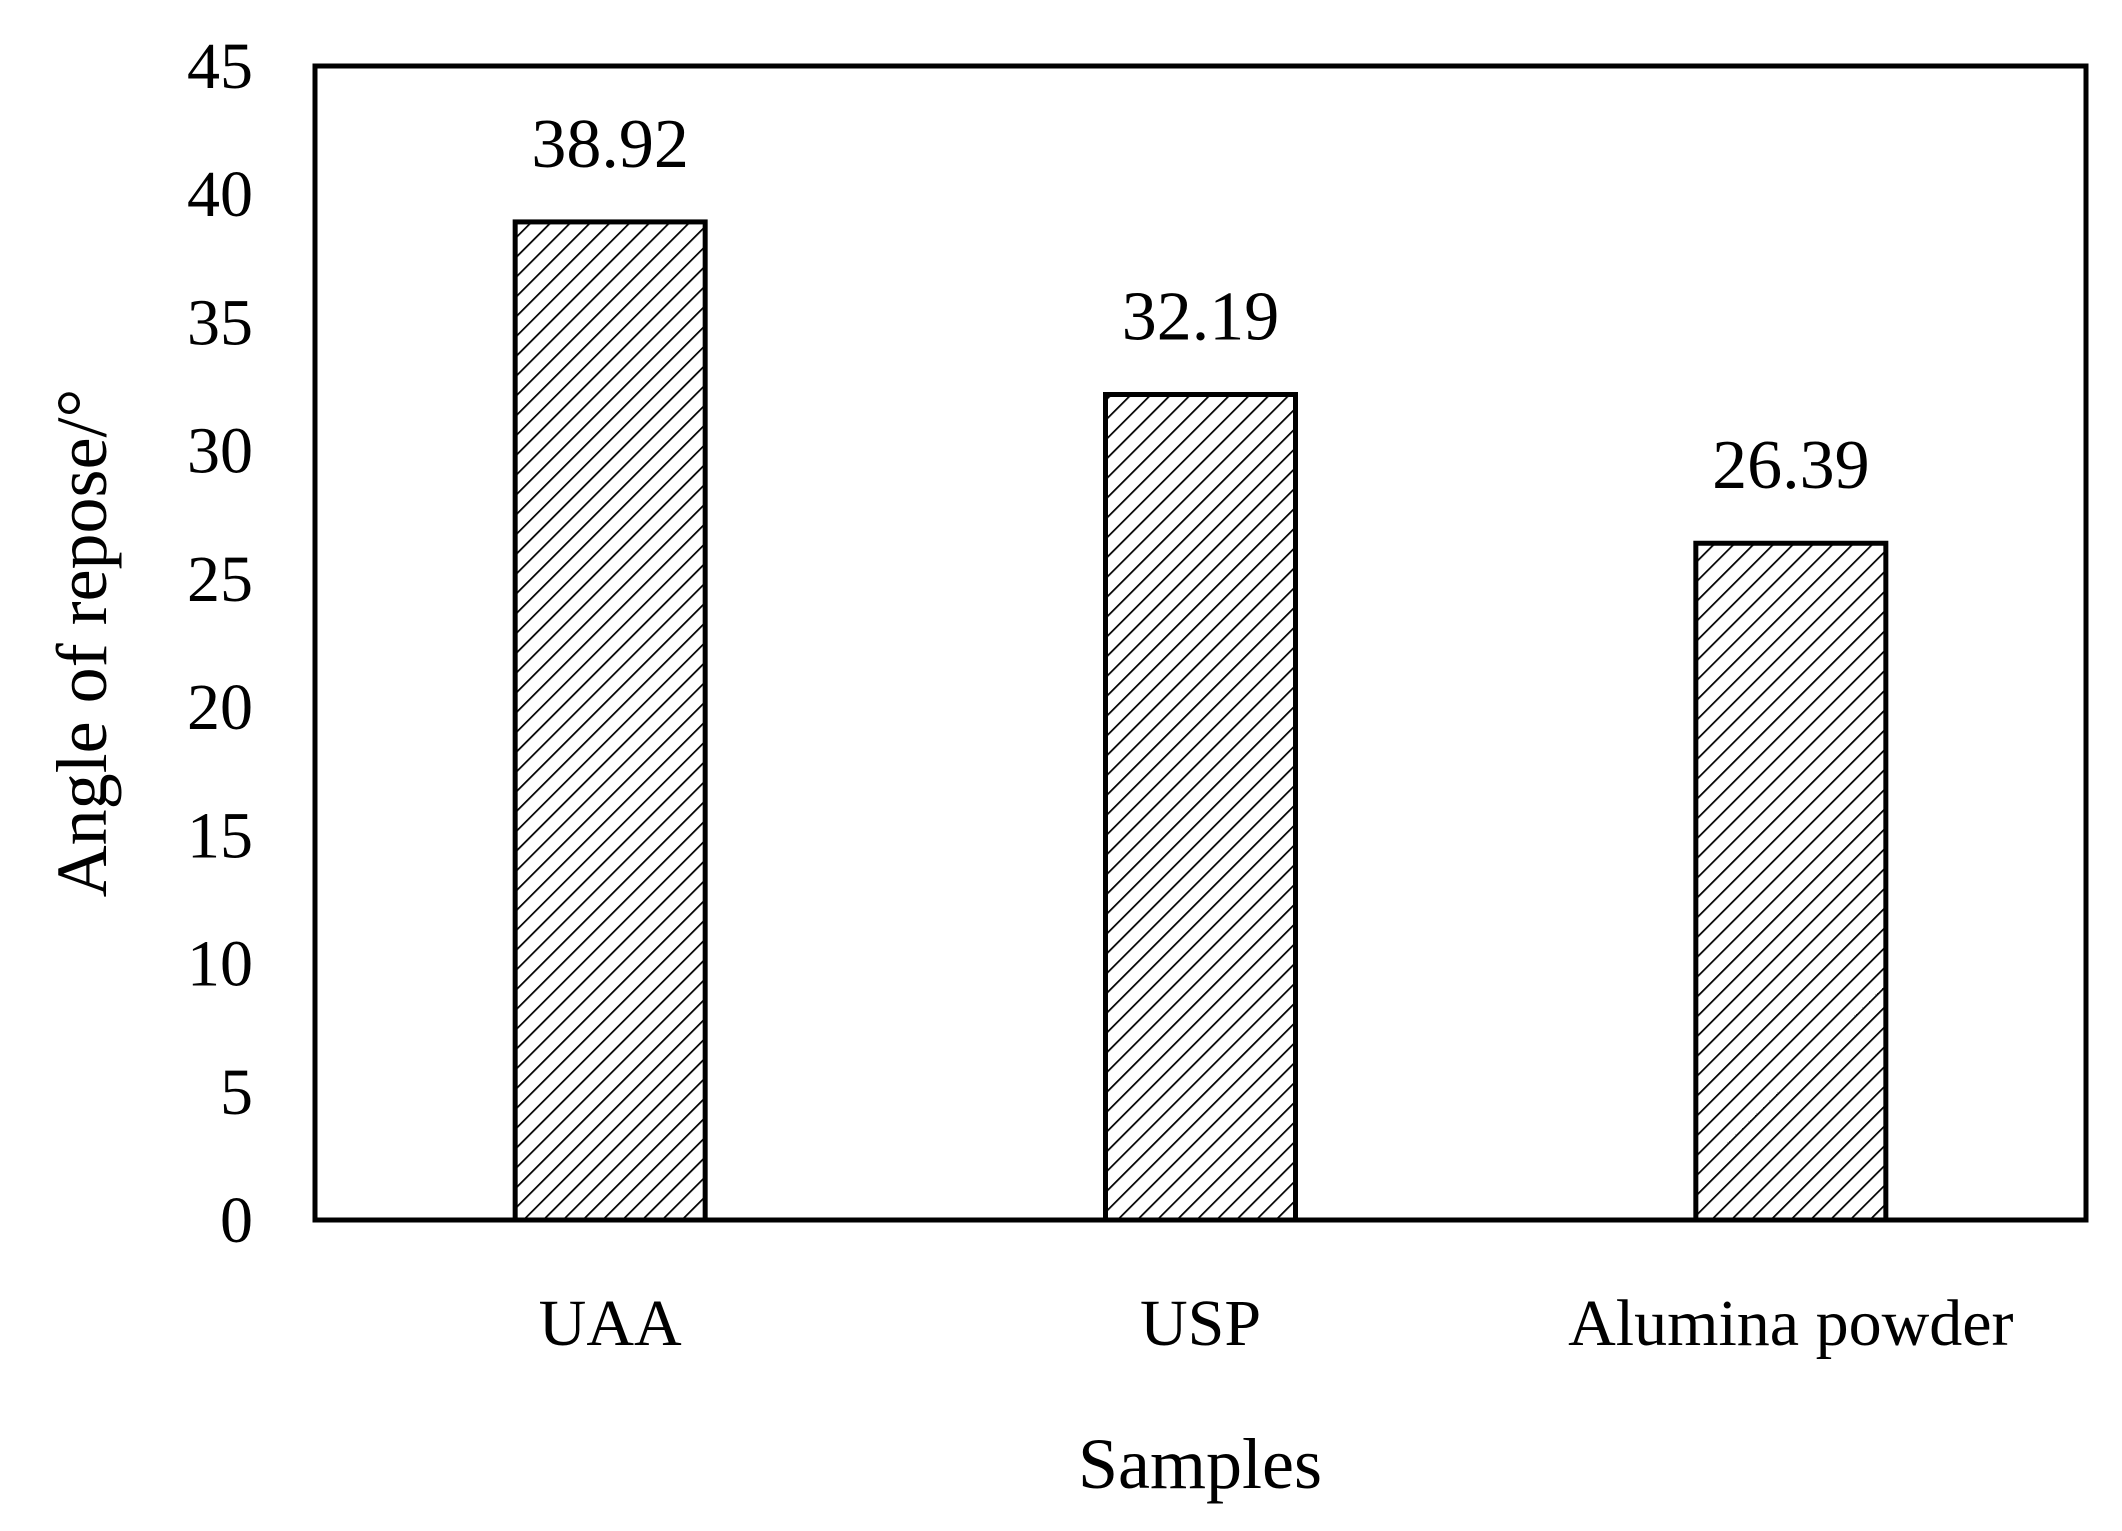 This screenshot has width=2122, height=1531. Describe the element at coordinates (220, 643) in the screenshot. I see `y-axis: 0 5 10 15 20 25 30 35 40 45` at that location.